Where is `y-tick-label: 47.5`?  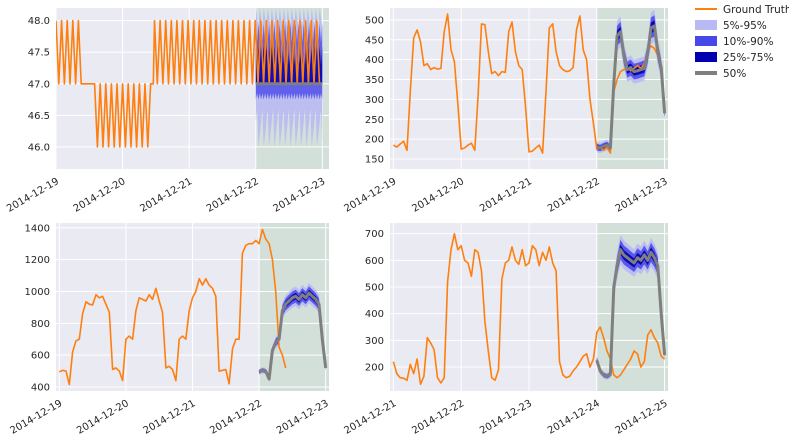 y-tick-label: 47.5 is located at coordinates (39, 53).